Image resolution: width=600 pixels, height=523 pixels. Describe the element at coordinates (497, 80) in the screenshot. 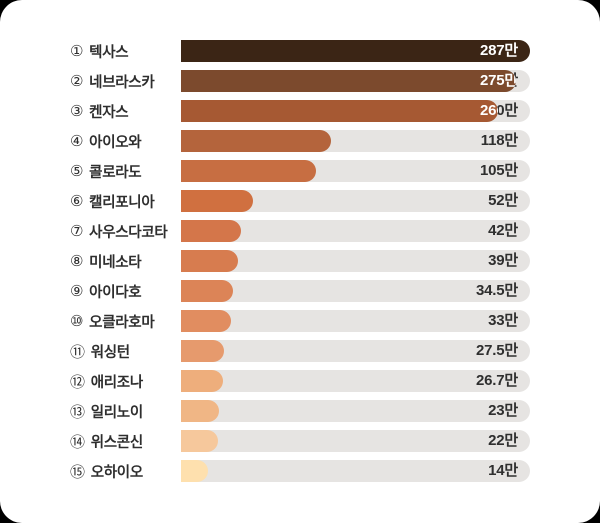

I see `value-label-on-bar: 275만` at that location.